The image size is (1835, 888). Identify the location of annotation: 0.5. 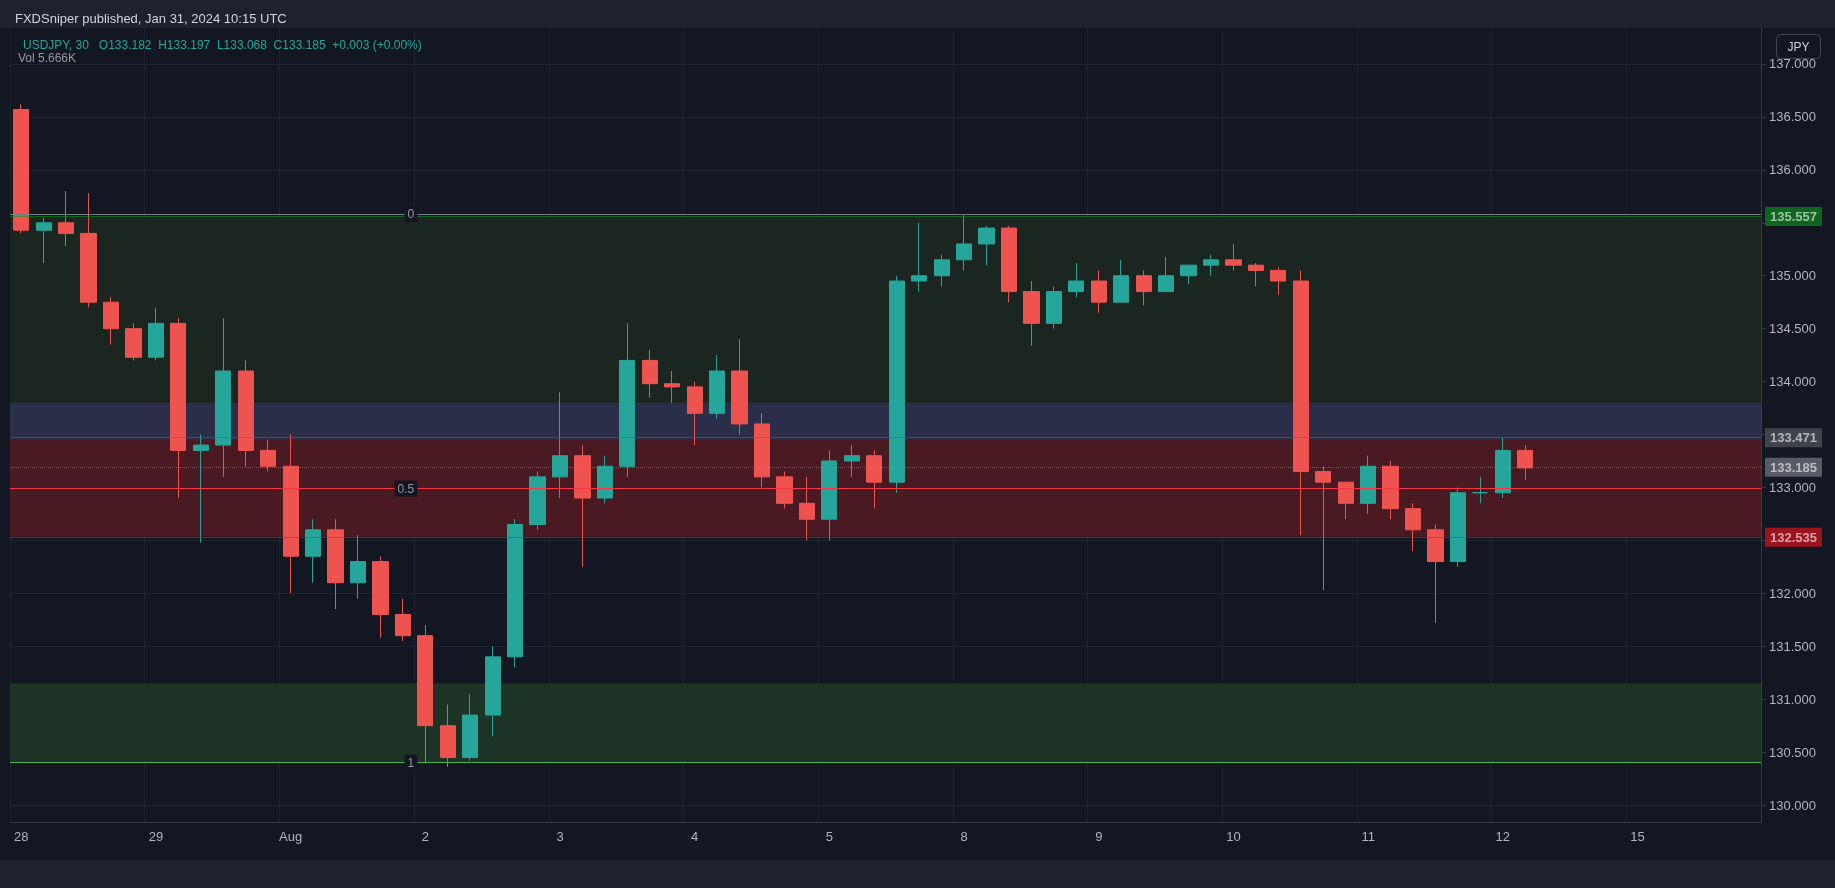
(406, 488).